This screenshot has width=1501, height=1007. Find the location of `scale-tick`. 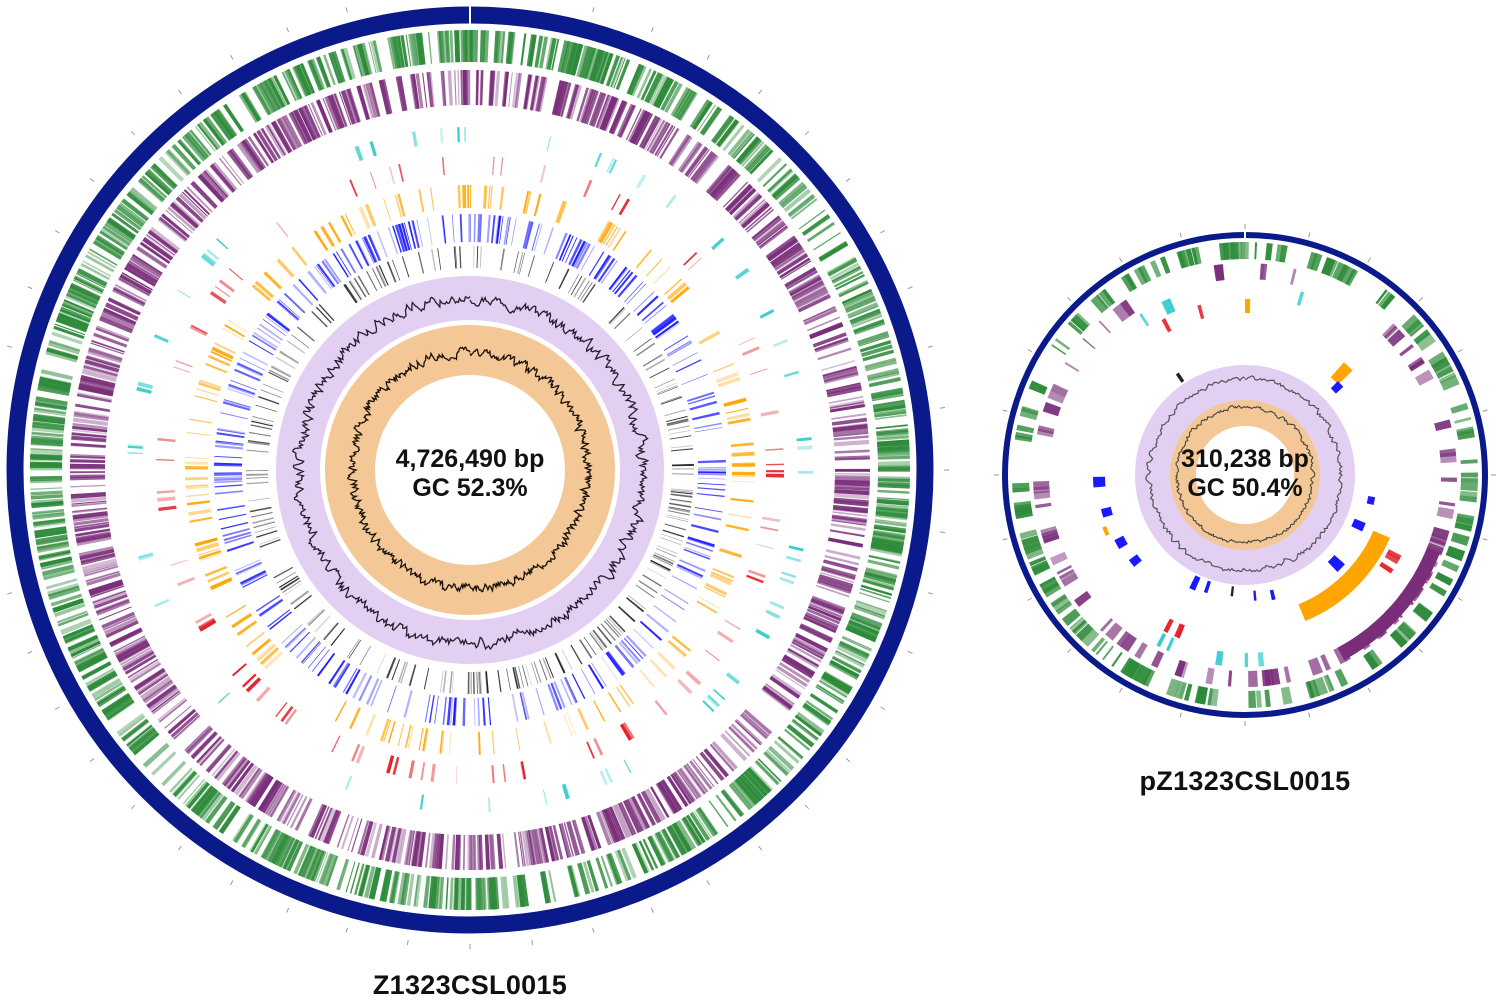

scale-tick is located at coordinates (30, 652).